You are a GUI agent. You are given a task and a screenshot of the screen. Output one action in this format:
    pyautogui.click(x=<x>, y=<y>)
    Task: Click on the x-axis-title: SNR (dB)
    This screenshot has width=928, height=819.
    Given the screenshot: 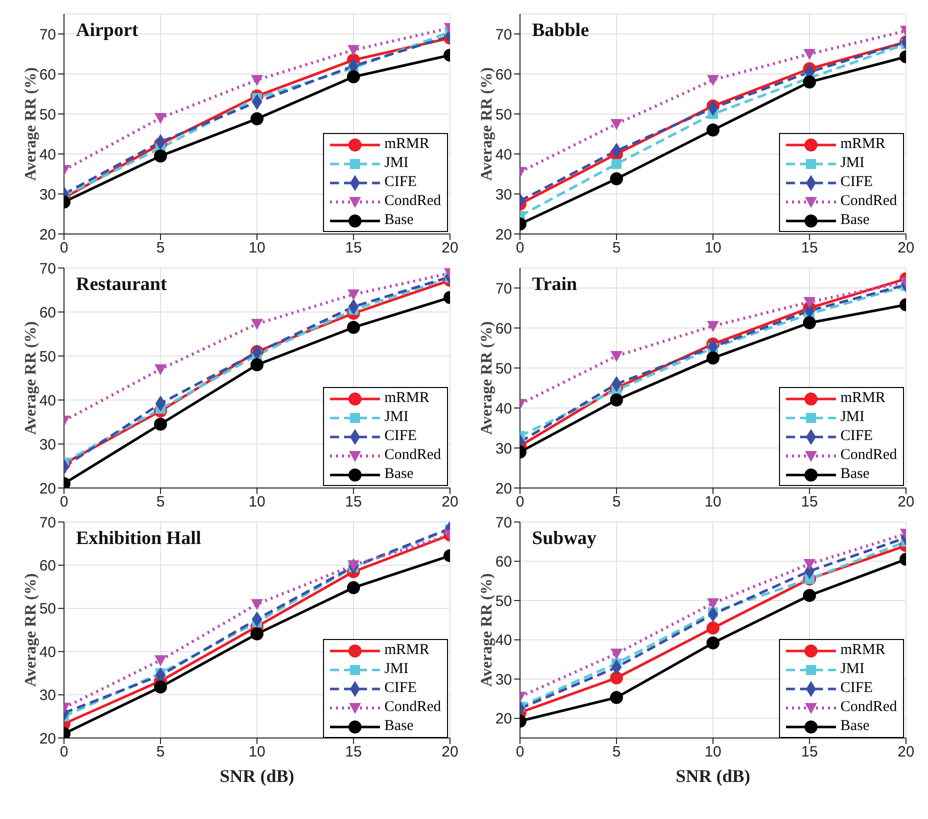 What is the action you would take?
    pyautogui.click(x=713, y=776)
    